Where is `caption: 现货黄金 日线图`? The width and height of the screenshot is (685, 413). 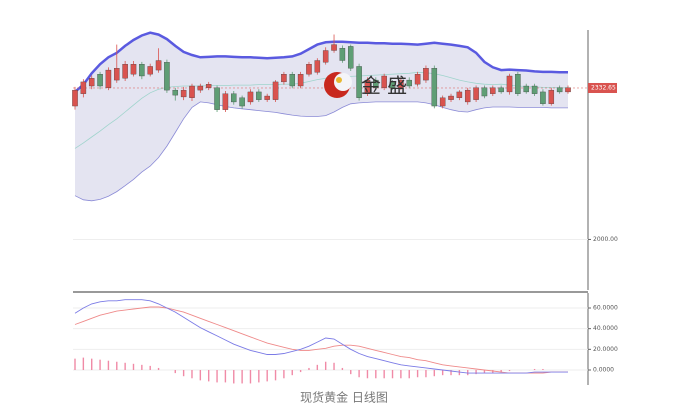 caption: 现货黄金 日线图 is located at coordinates (344, 397).